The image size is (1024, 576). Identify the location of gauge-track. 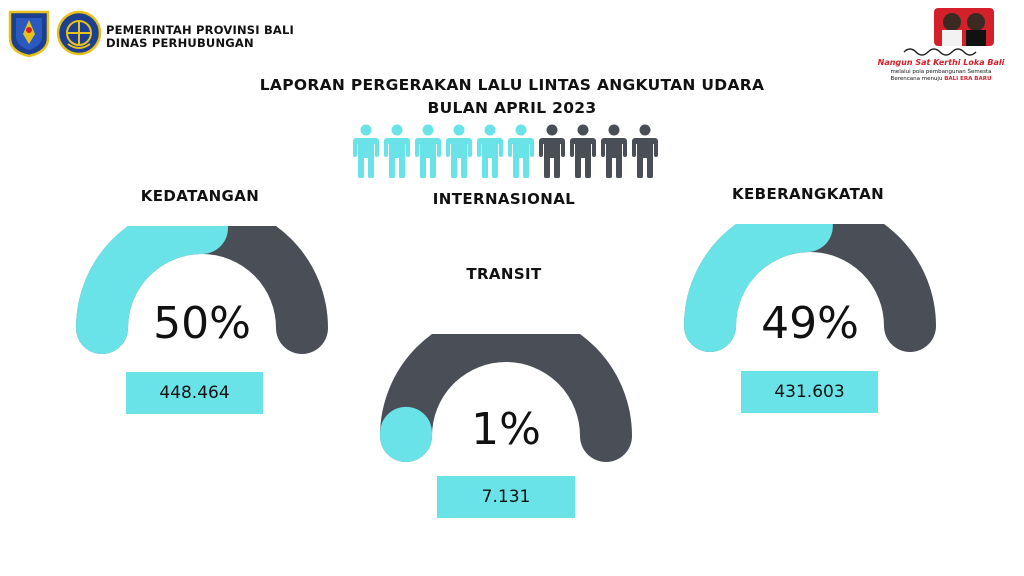
(506, 398).